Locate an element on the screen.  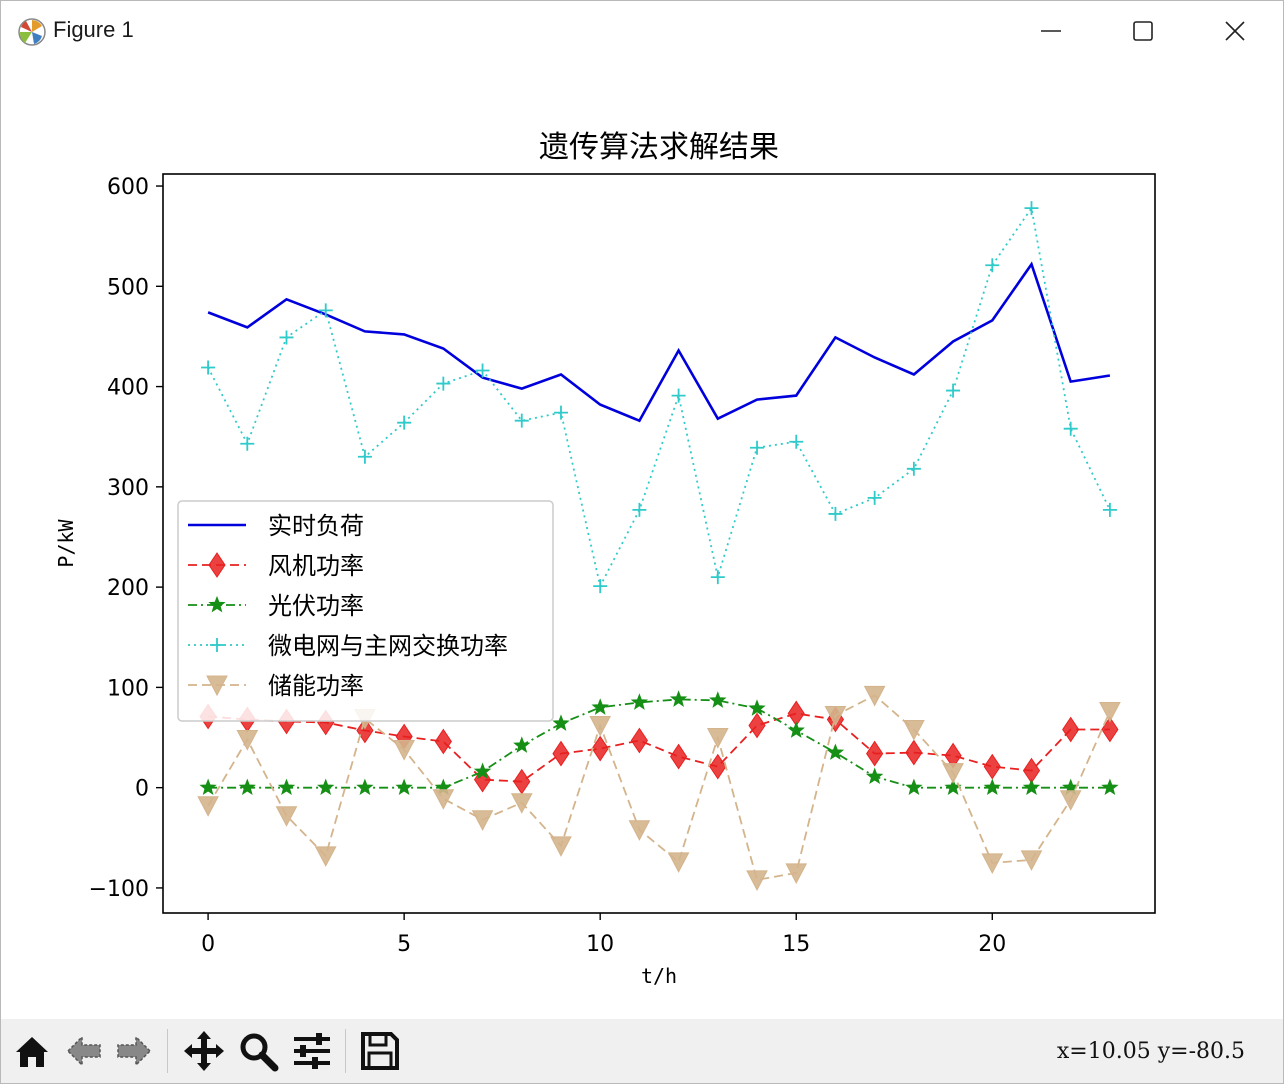
zoom-button is located at coordinates (258, 1051).